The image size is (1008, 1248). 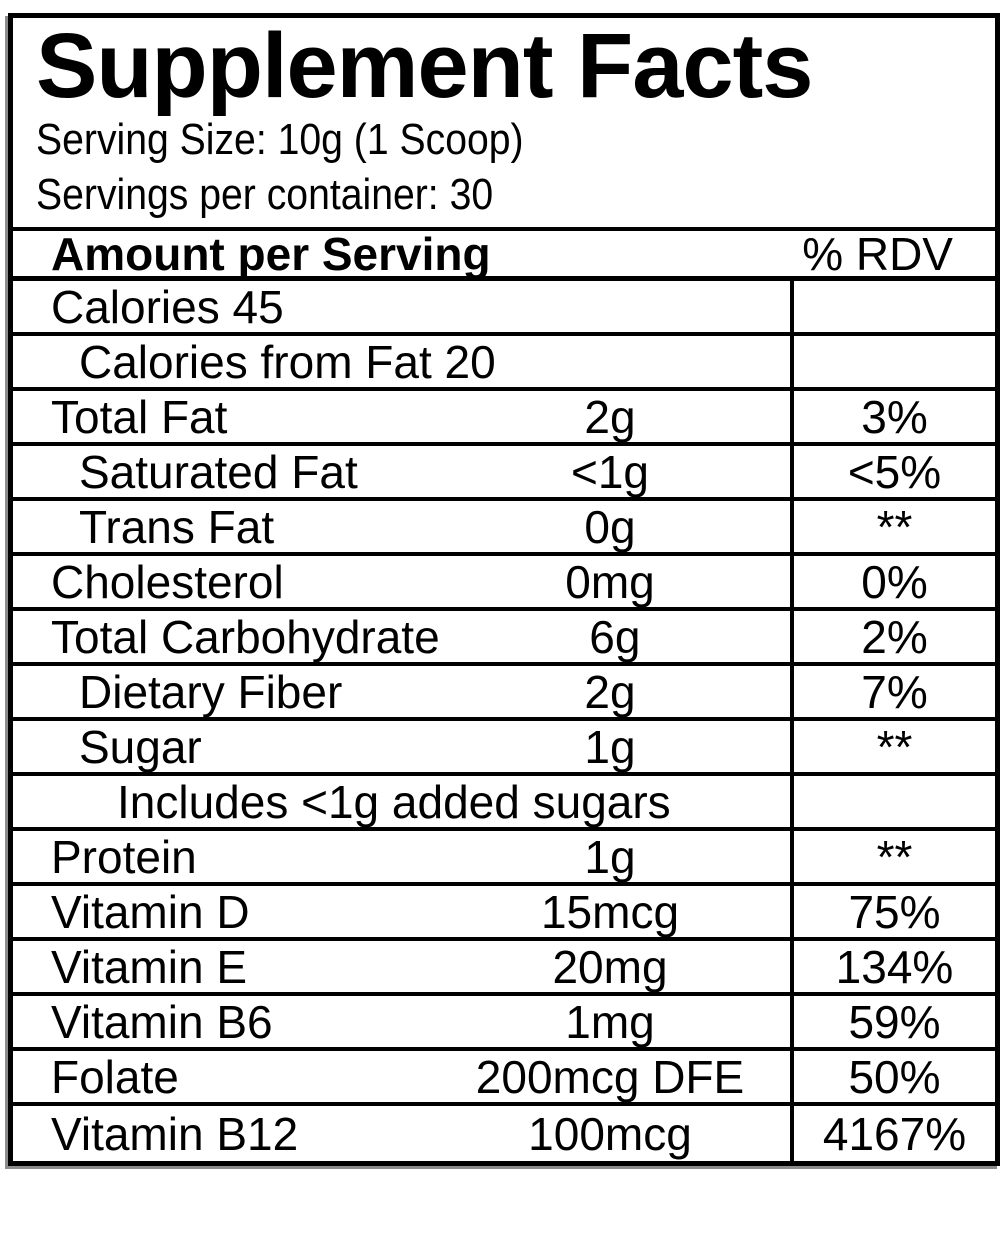 I want to click on row-main: Includes <1g added sugars, so click(x=401, y=801).